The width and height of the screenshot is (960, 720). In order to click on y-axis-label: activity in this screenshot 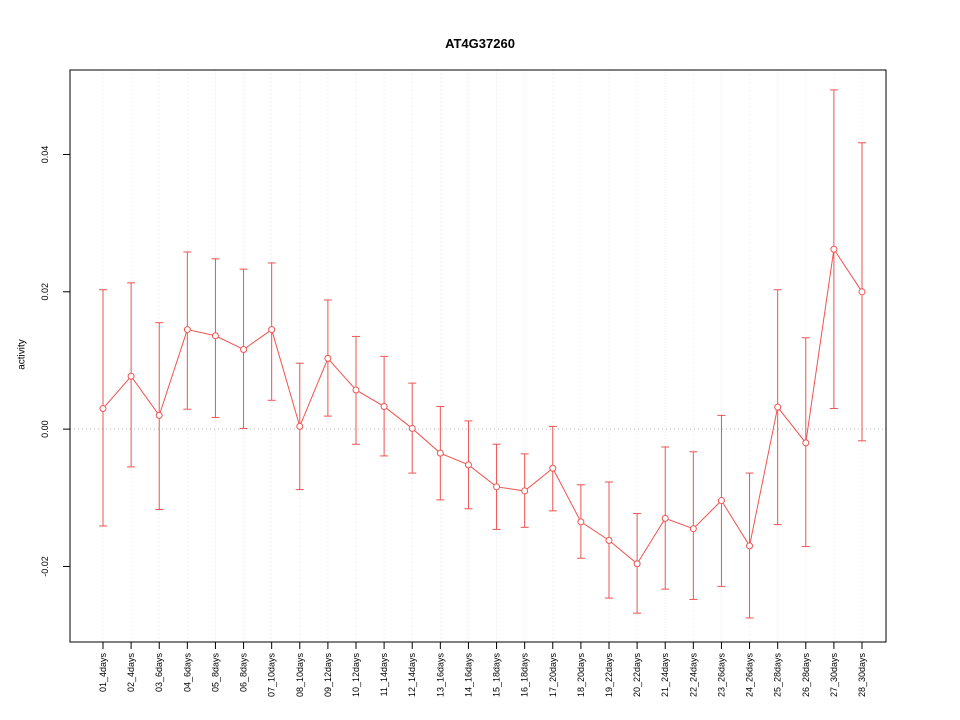, I will do `click(22, 354)`.